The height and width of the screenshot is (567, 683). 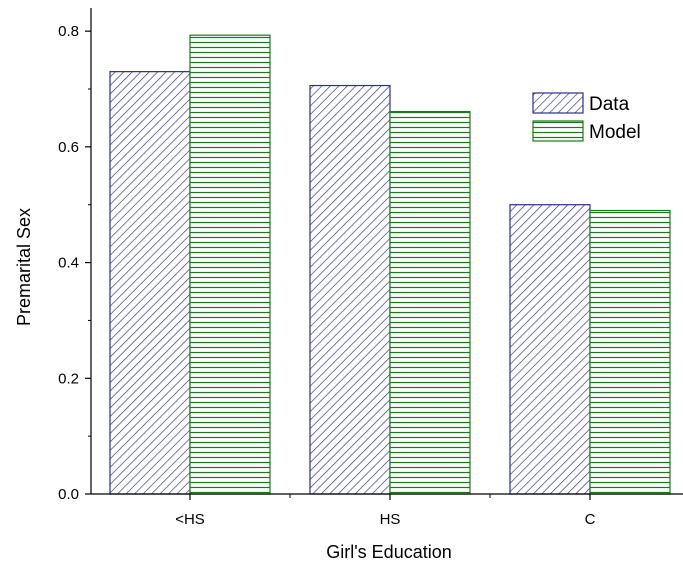 What do you see at coordinates (390, 519) in the screenshot?
I see `x-tick-label: HS` at bounding box center [390, 519].